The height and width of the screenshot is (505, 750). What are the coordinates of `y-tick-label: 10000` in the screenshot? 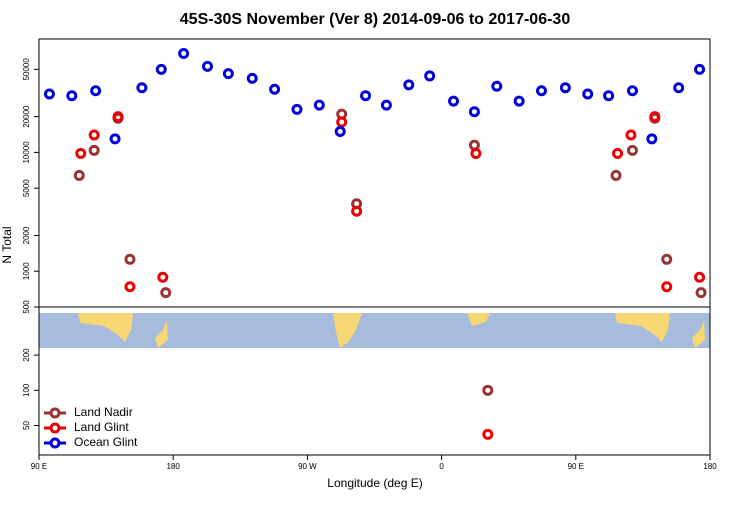 It's located at (26, 152).